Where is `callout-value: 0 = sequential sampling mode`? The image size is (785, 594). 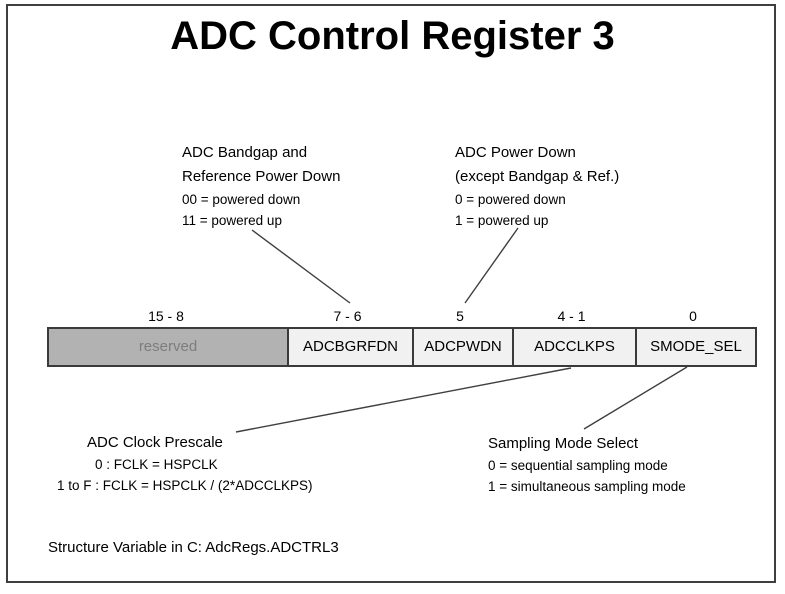 callout-value: 0 = sequential sampling mode is located at coordinates (578, 465).